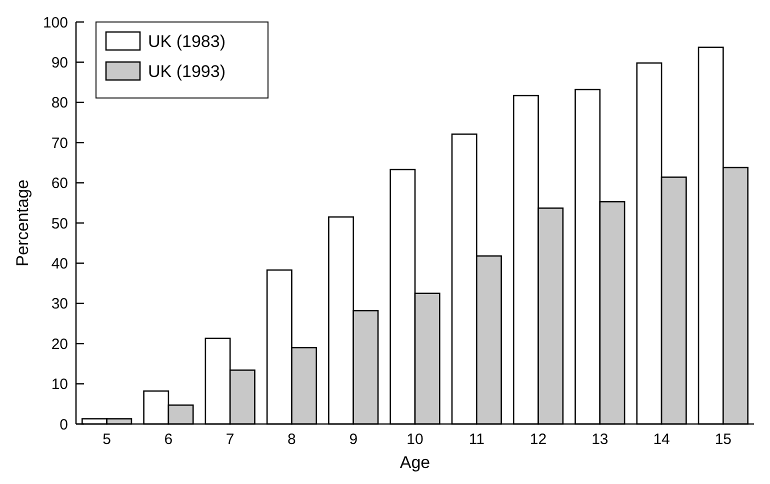 This screenshot has width=770, height=484. What do you see at coordinates (59, 183) in the screenshot?
I see `y-tick-label: 60` at bounding box center [59, 183].